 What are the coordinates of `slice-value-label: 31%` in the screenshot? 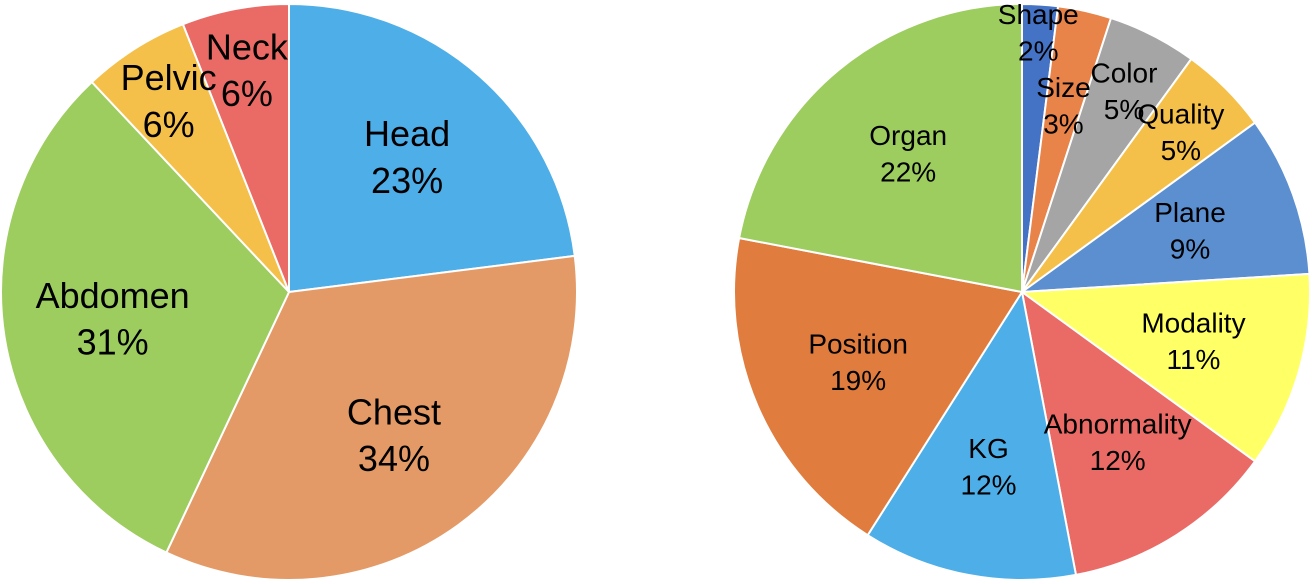 It's located at (113, 342).